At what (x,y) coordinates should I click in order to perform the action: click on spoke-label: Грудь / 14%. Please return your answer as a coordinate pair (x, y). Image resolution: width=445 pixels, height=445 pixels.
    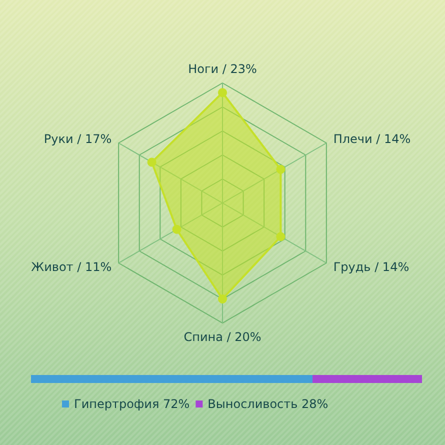
    Looking at the image, I should click on (371, 267).